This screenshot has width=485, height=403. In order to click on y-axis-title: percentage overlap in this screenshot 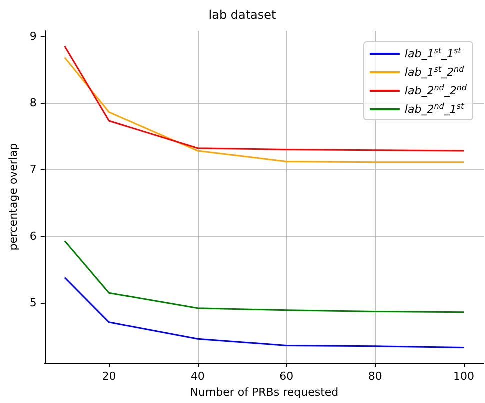, I will do `click(13, 197)`.